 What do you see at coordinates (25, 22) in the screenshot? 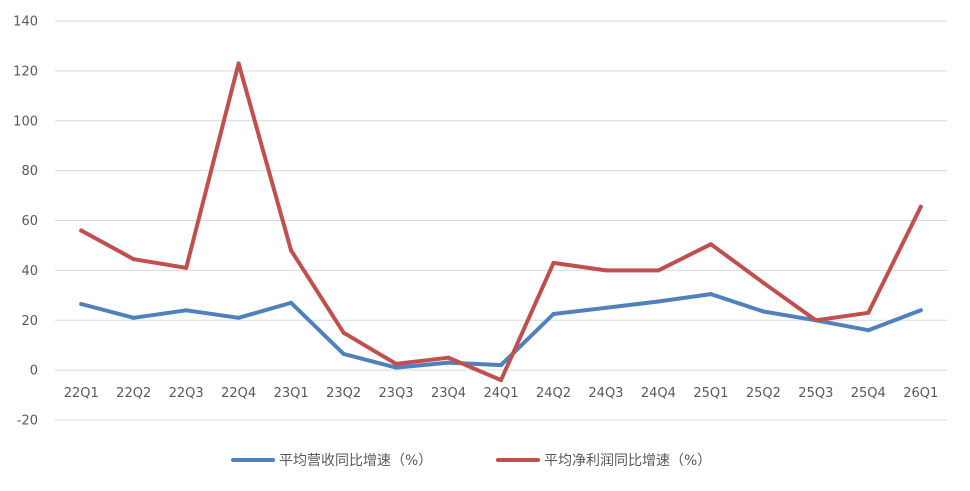
I see `y-tick-label: 140` at bounding box center [25, 22].